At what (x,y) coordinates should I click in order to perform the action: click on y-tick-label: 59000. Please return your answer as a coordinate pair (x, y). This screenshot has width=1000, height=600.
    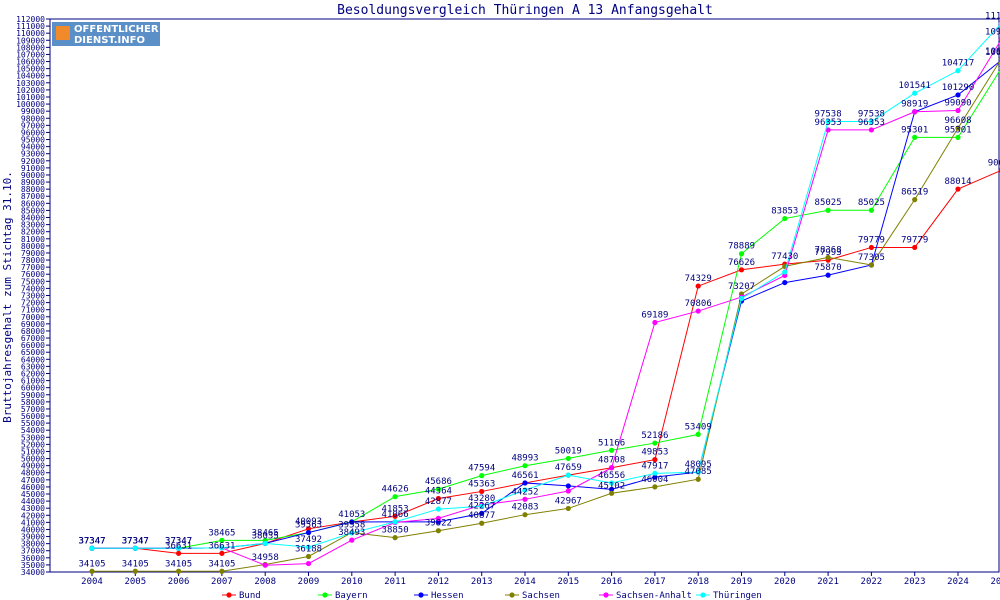
    Looking at the image, I should click on (33, 395).